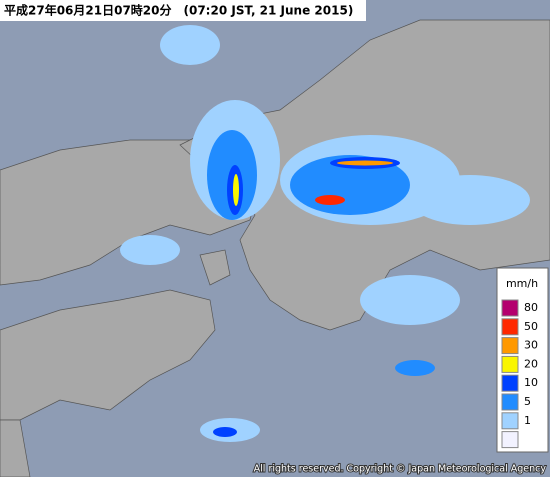 This screenshot has width=550, height=477. What do you see at coordinates (522, 283) in the screenshot?
I see `legend-unit: mm/h` at bounding box center [522, 283].